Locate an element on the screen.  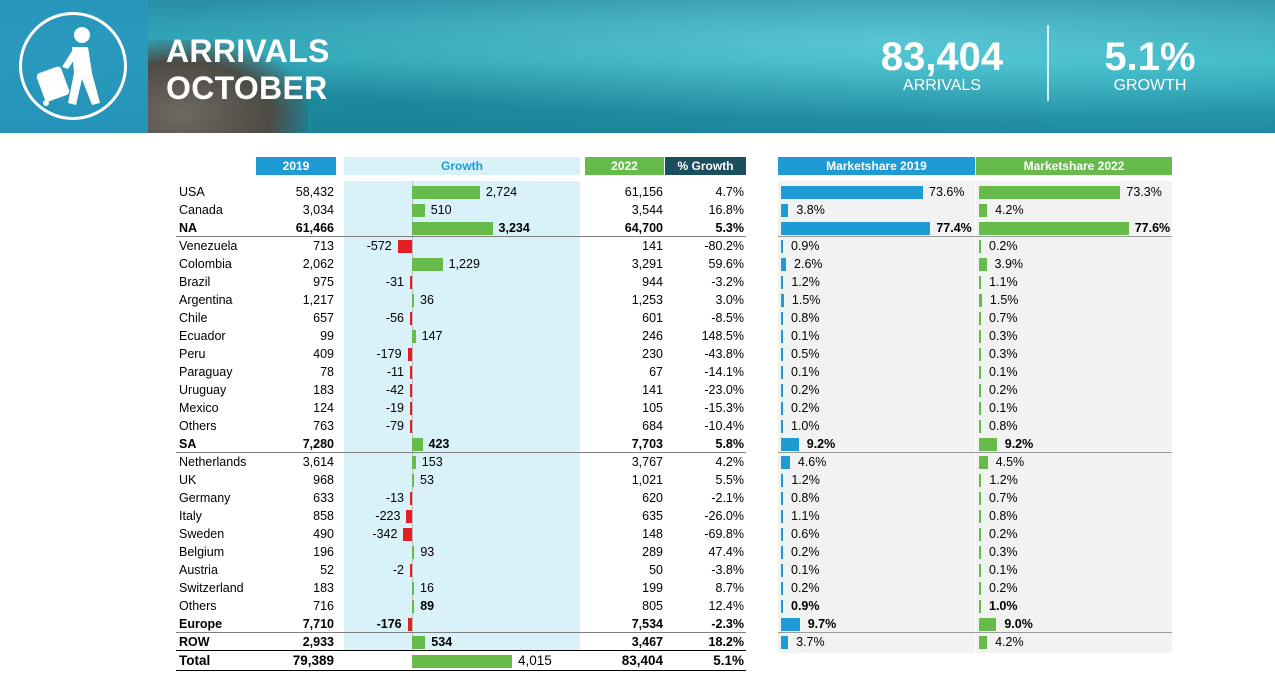
growth-label: 89 is located at coordinates (427, 606).